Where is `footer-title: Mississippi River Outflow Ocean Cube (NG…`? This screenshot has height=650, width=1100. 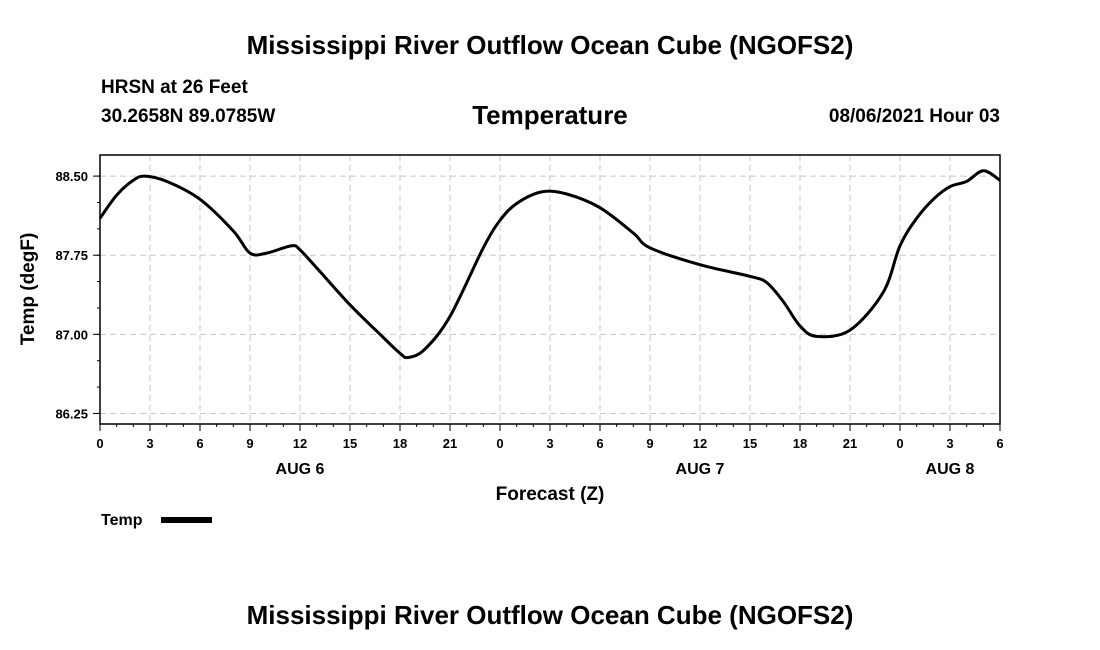
footer-title: Mississippi River Outflow Ocean Cube (NG… is located at coordinates (550, 615).